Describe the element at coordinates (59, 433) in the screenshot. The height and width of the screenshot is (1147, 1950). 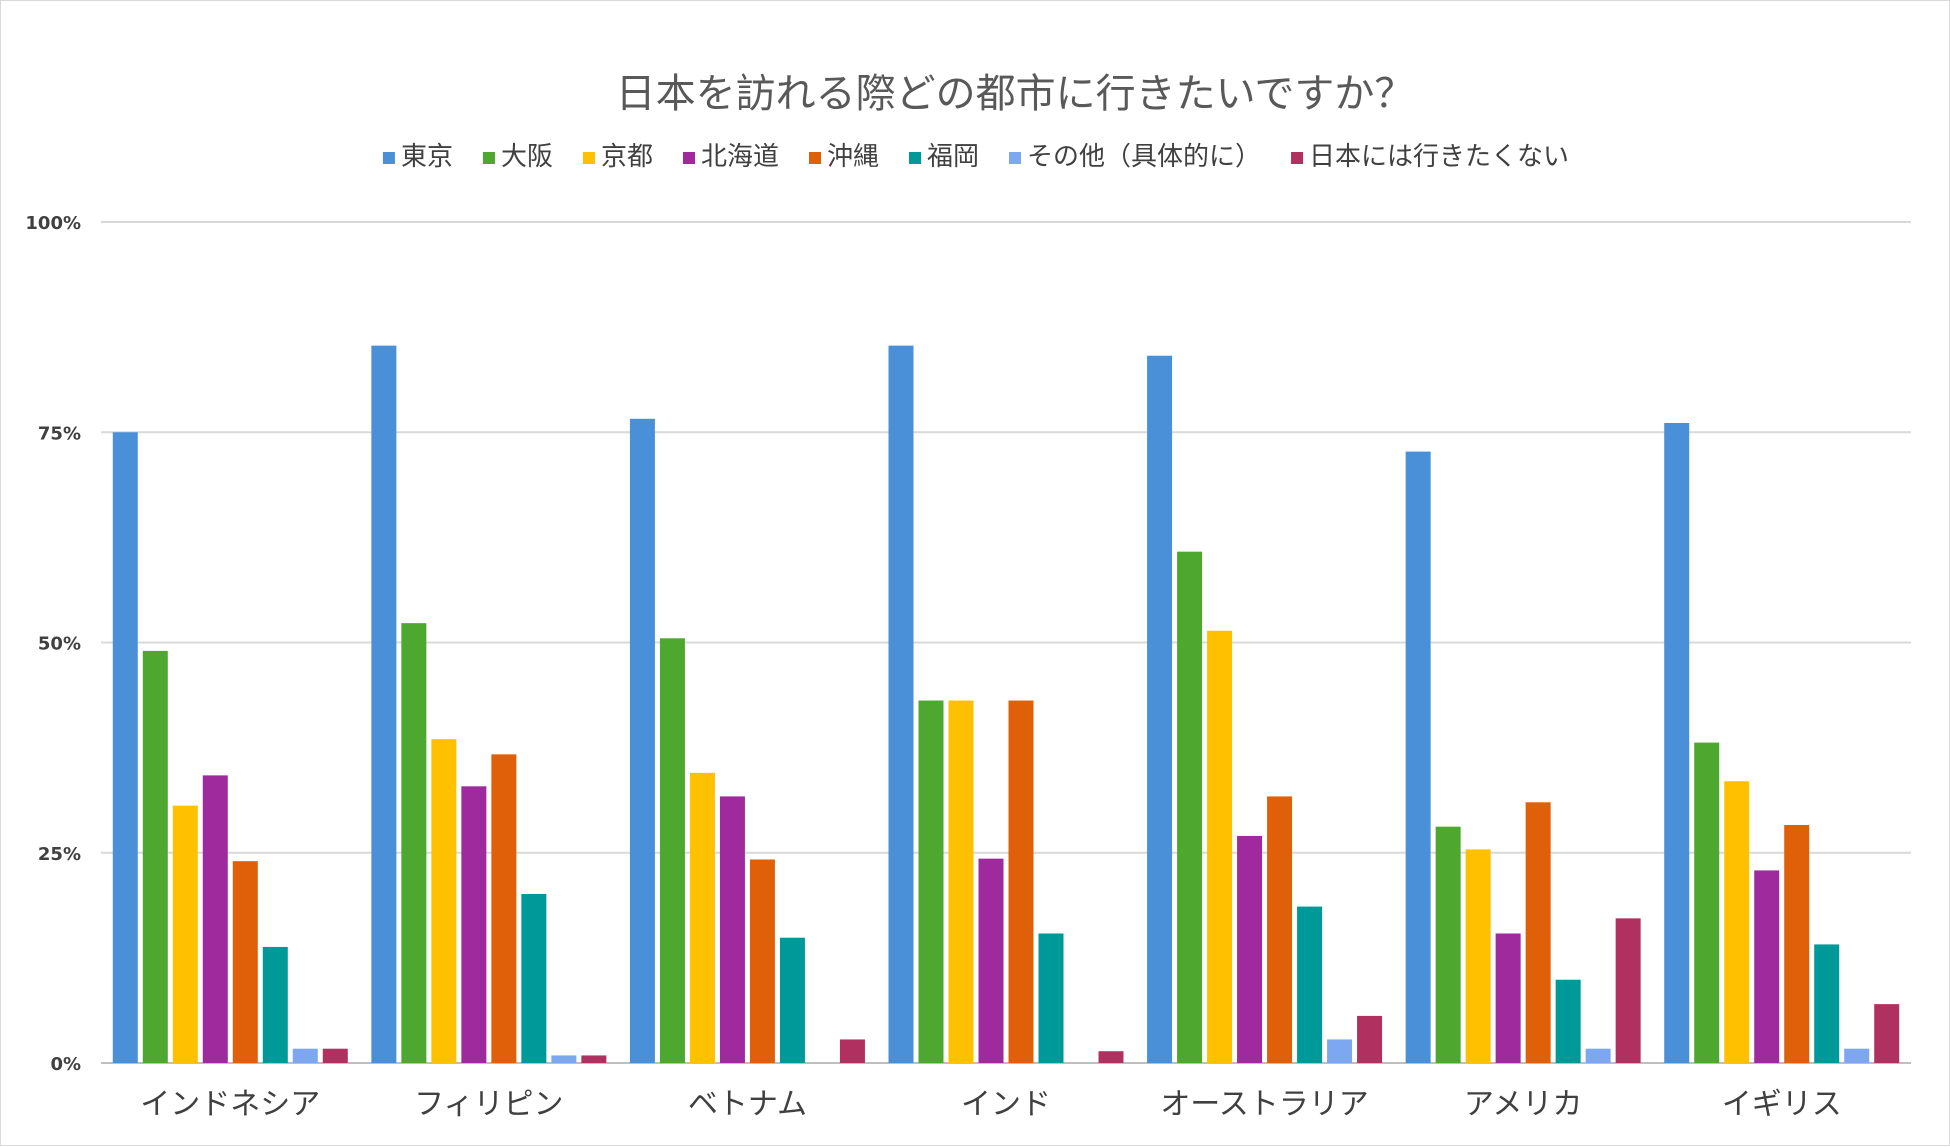
I see `y-tick-label: 75%` at that location.